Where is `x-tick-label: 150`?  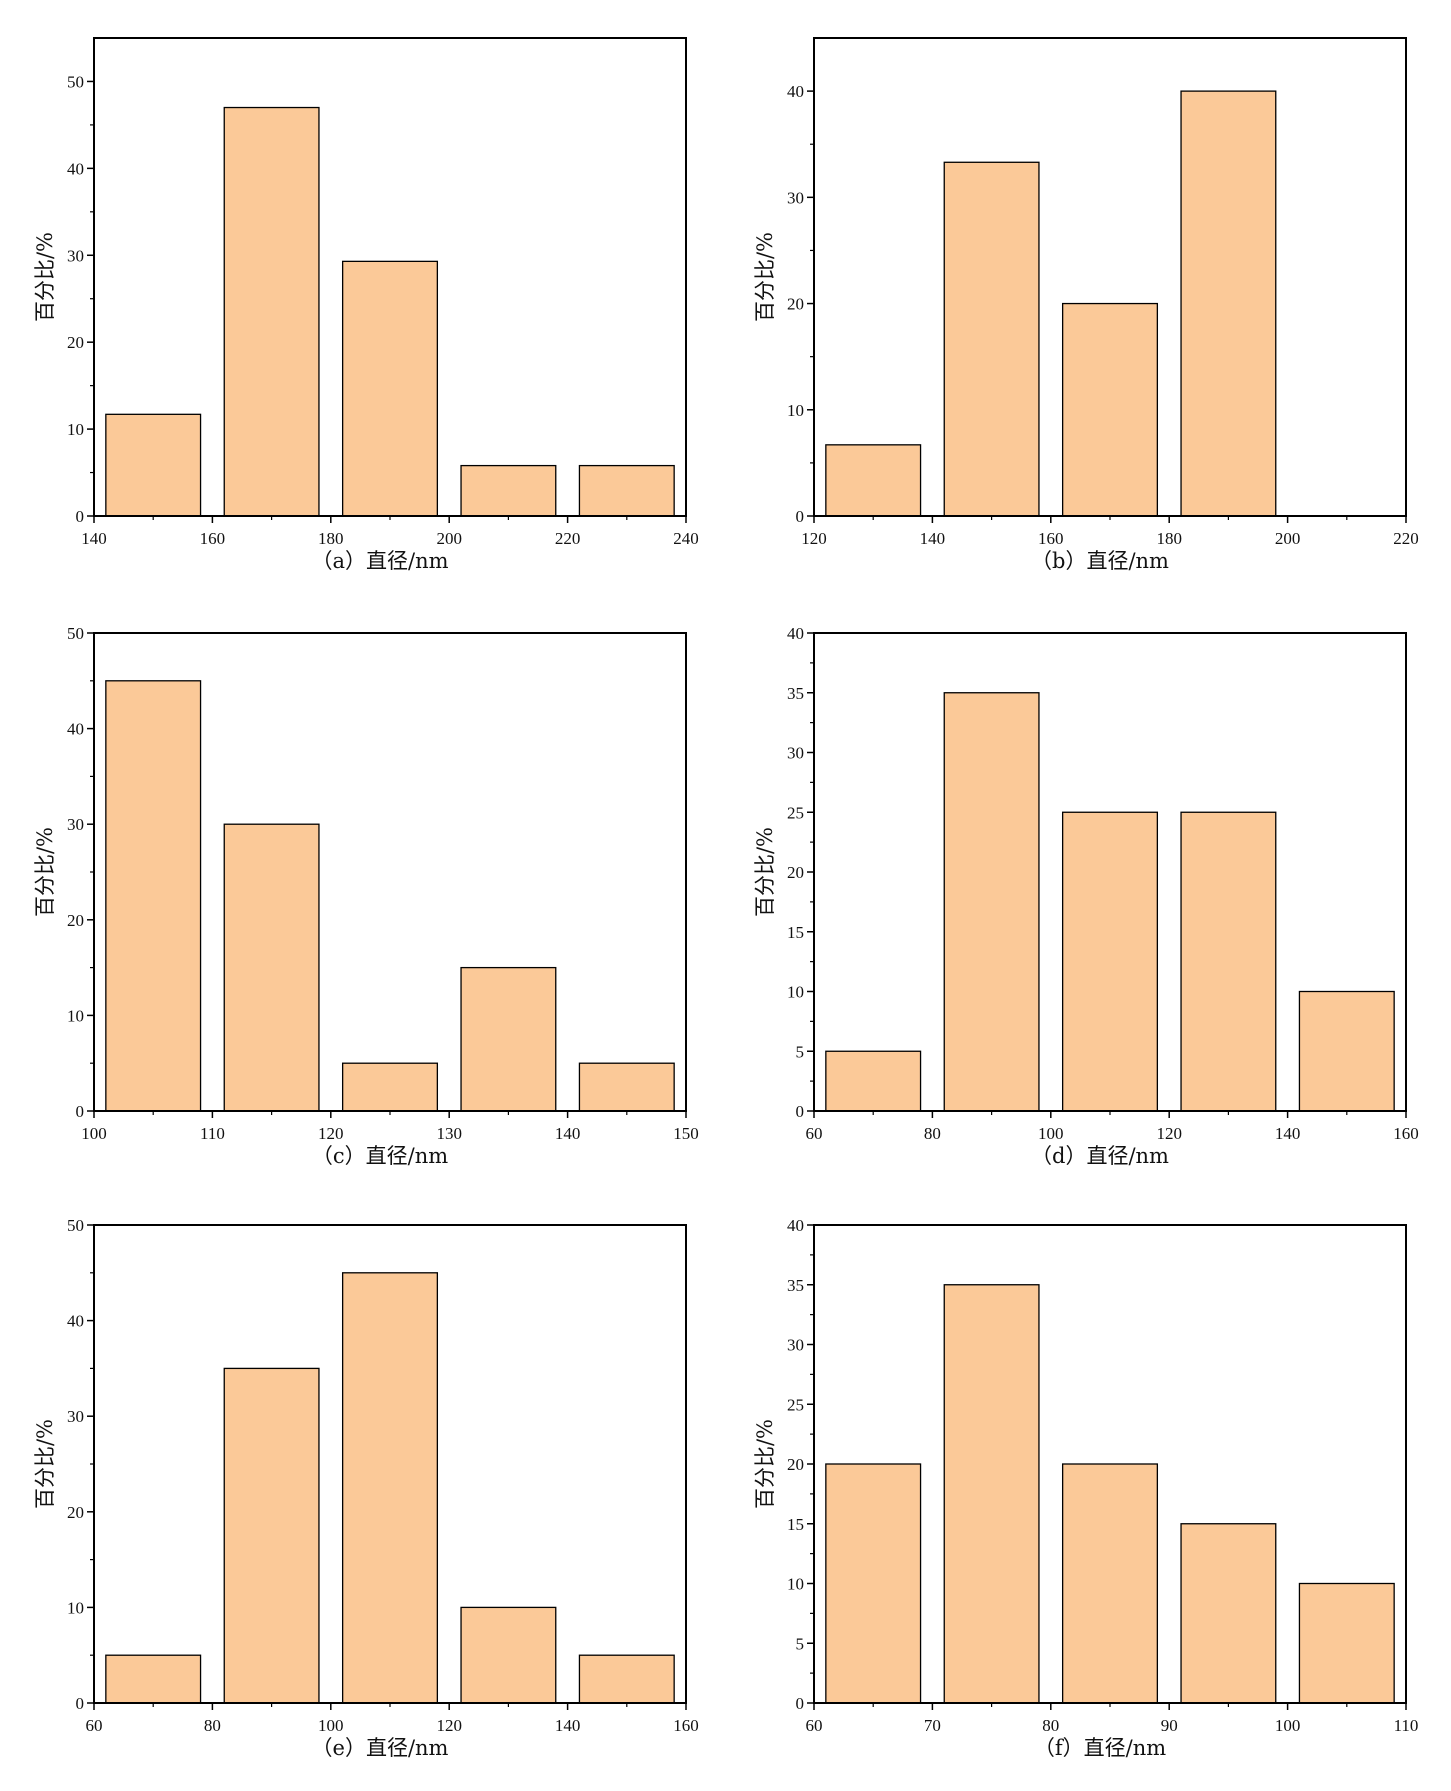
x-tick-label: 150 is located at coordinates (686, 1133).